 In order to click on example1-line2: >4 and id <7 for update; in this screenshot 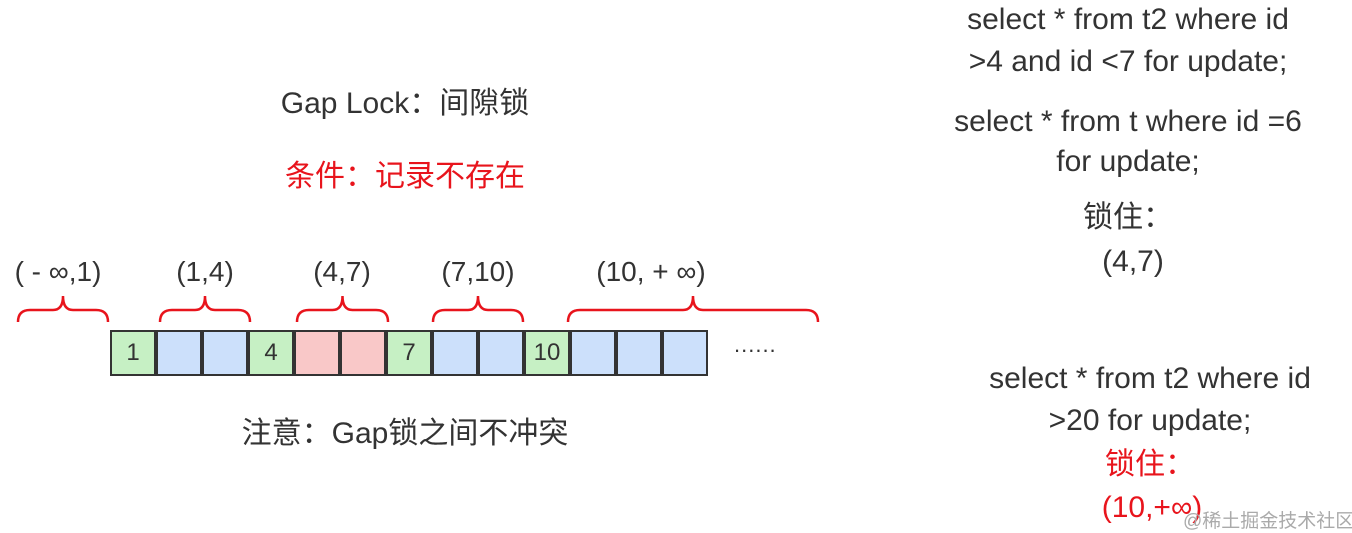, I will do `click(1128, 61)`.